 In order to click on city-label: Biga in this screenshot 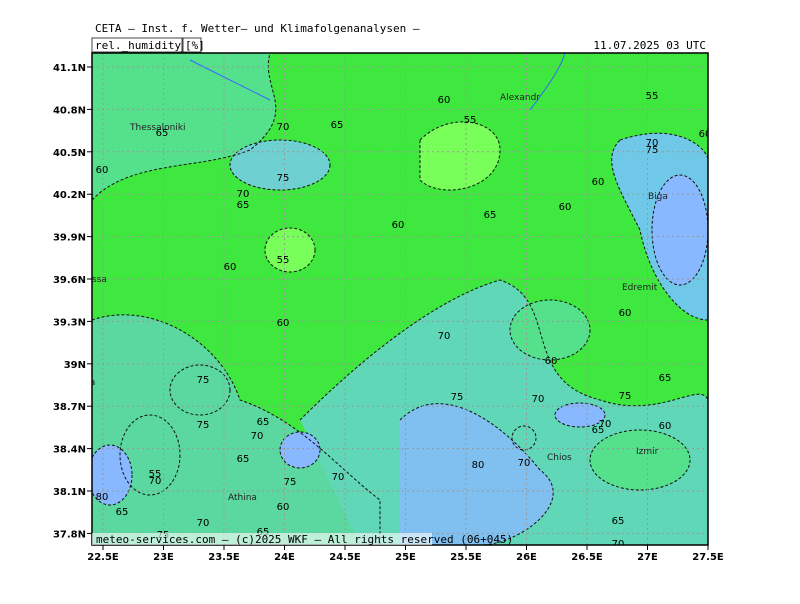, I will do `click(658, 197)`.